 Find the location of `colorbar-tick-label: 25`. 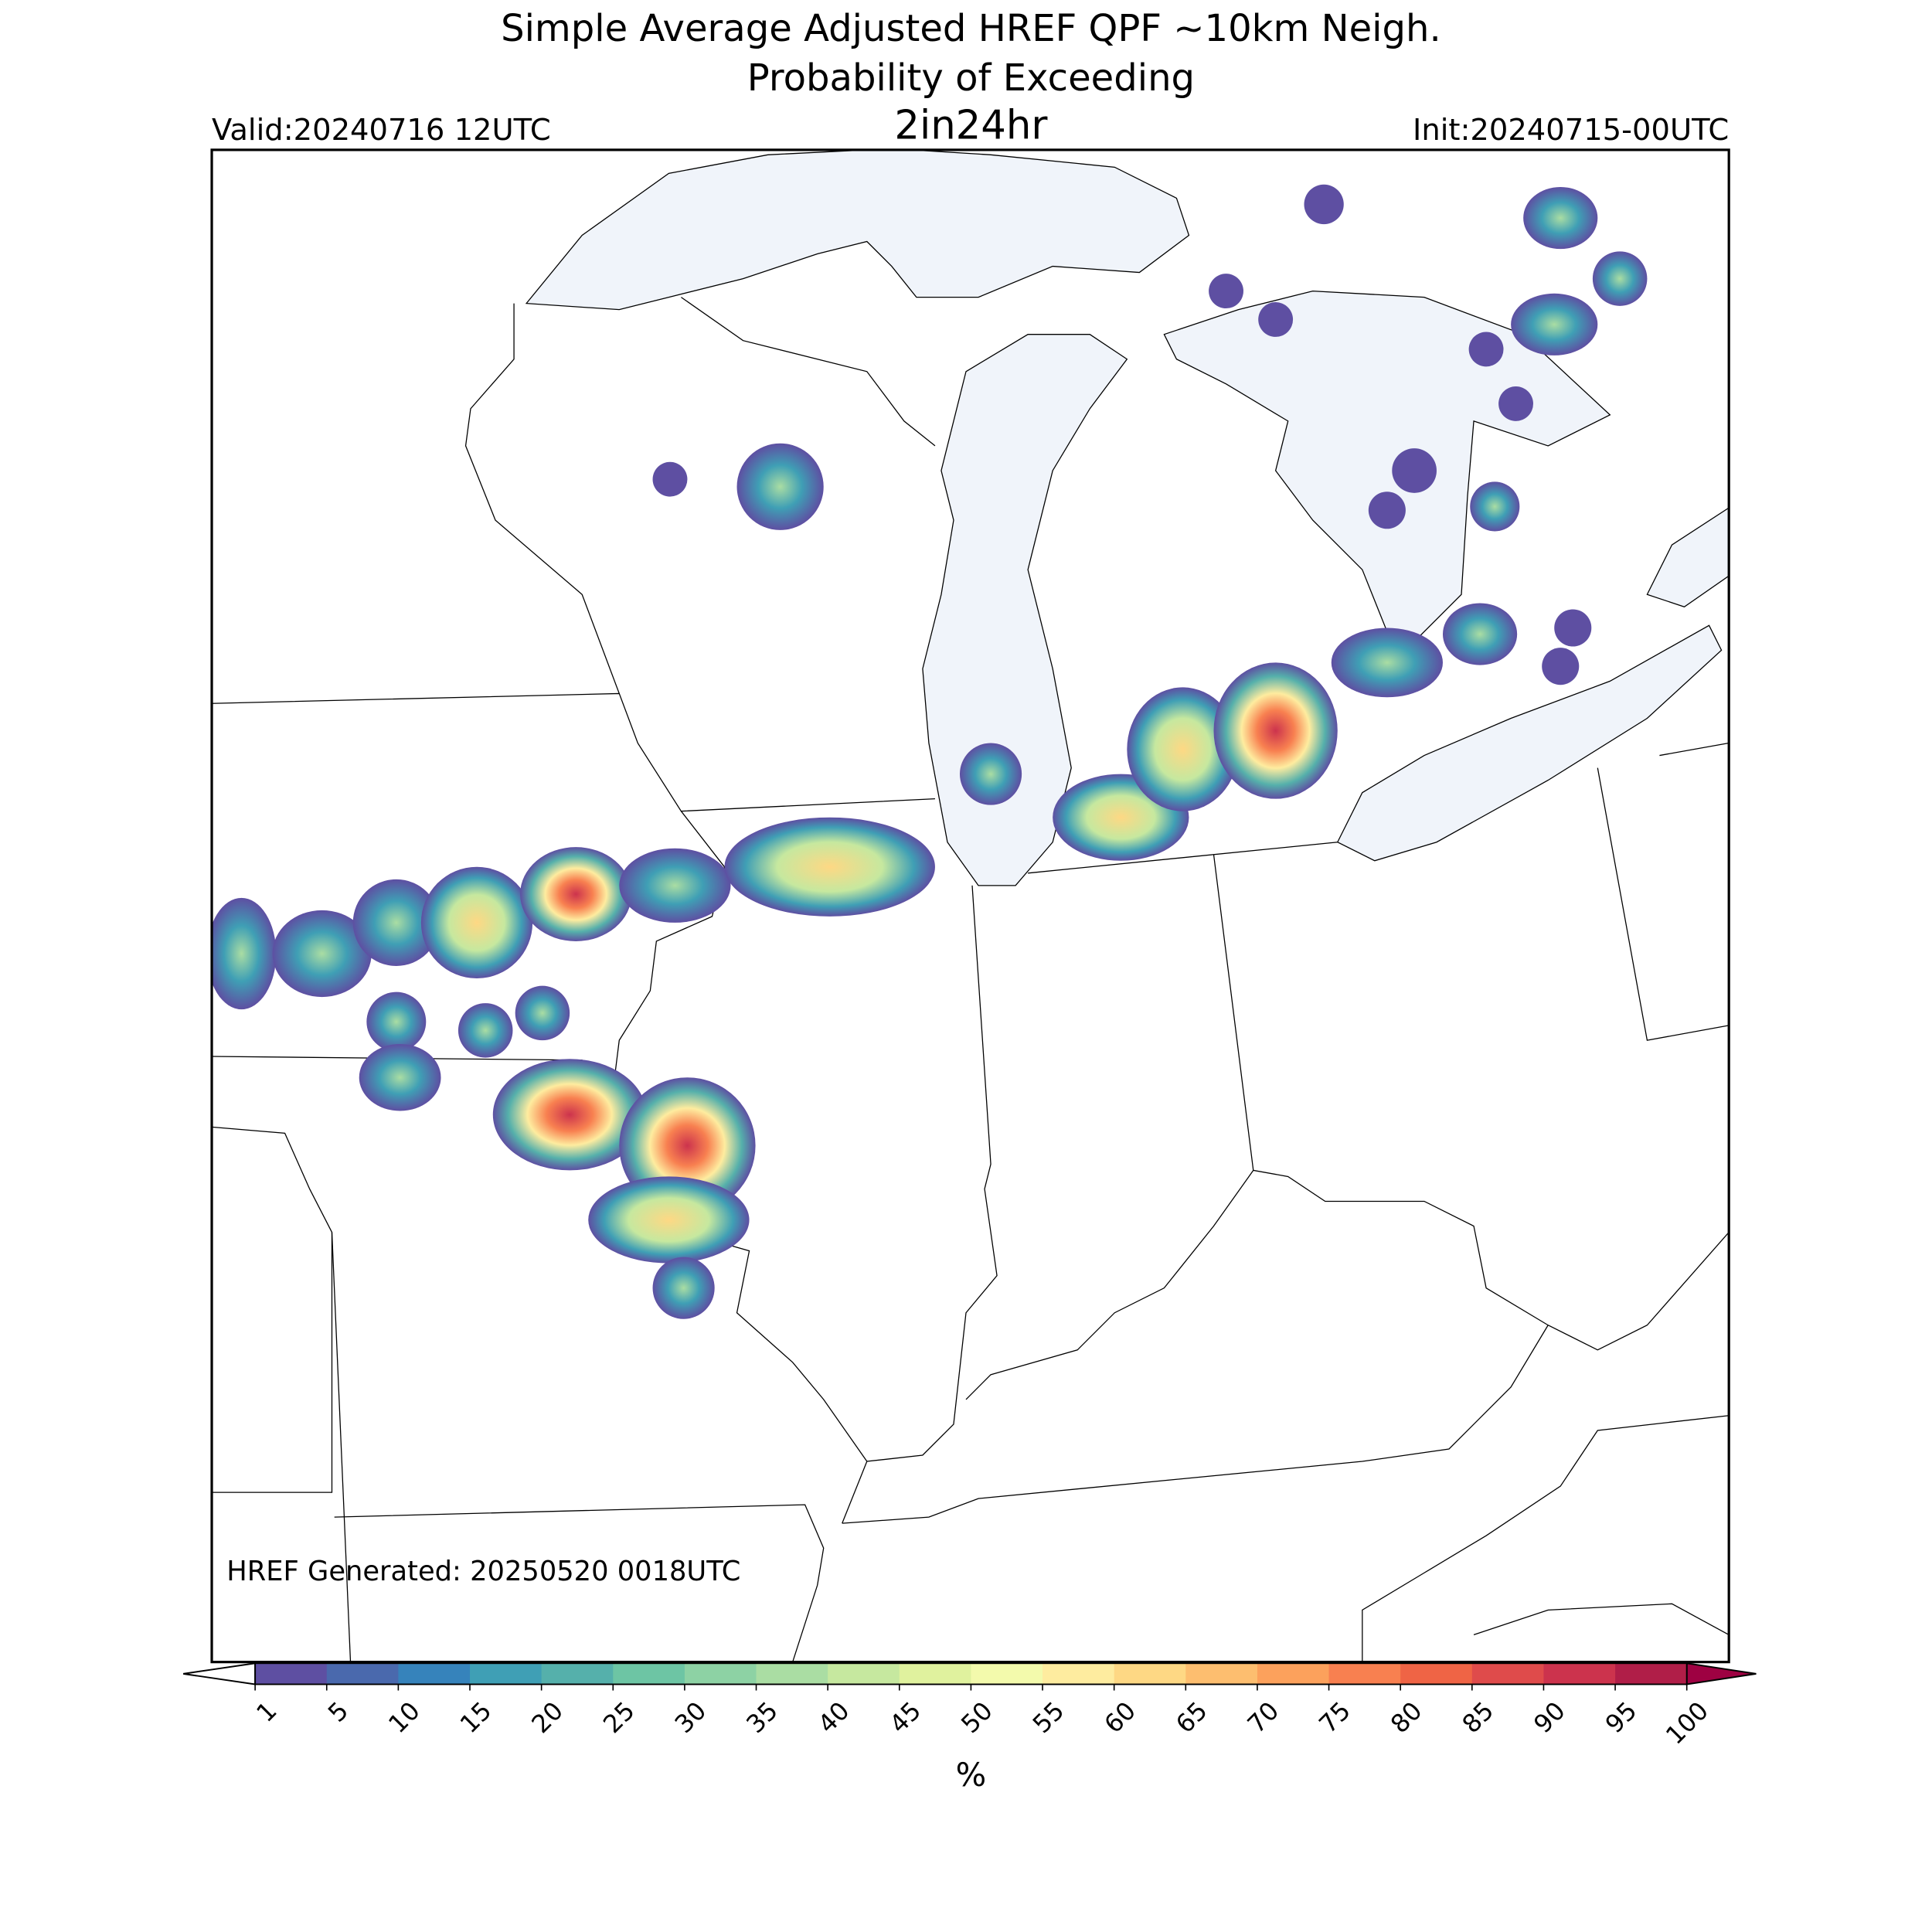

colorbar-tick-label: 25 is located at coordinates (619, 1717).